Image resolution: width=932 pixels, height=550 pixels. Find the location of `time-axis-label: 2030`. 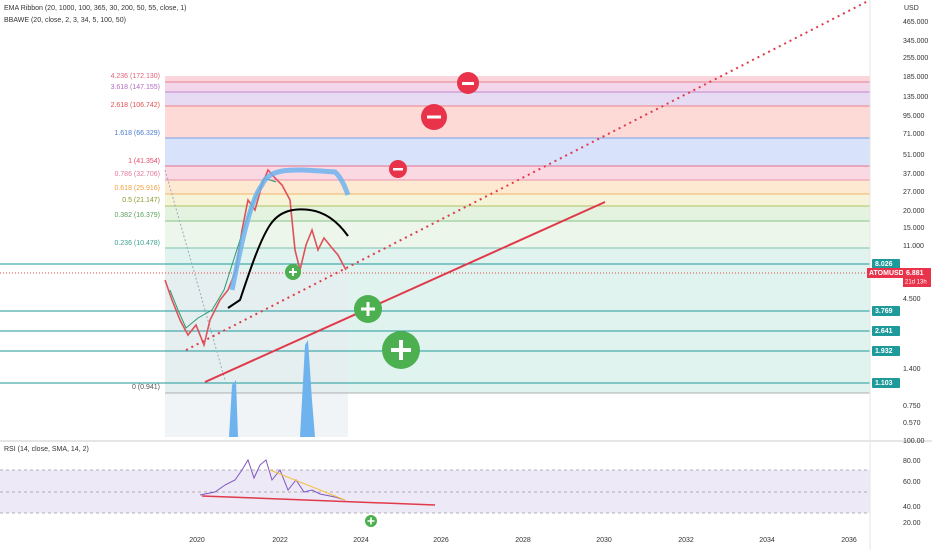

time-axis-label: 2030 is located at coordinates (604, 540).